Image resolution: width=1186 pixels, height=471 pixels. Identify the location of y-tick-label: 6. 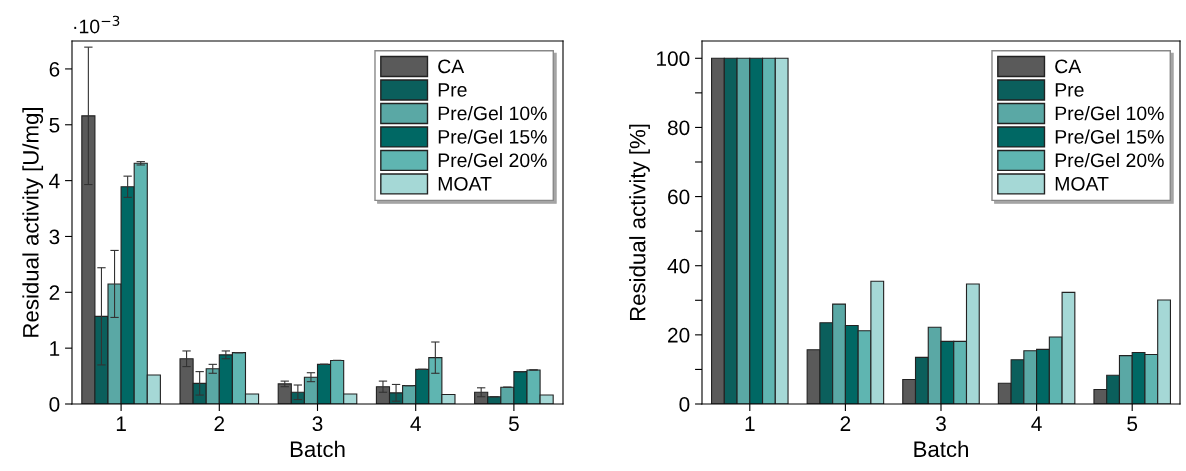
(54, 69).